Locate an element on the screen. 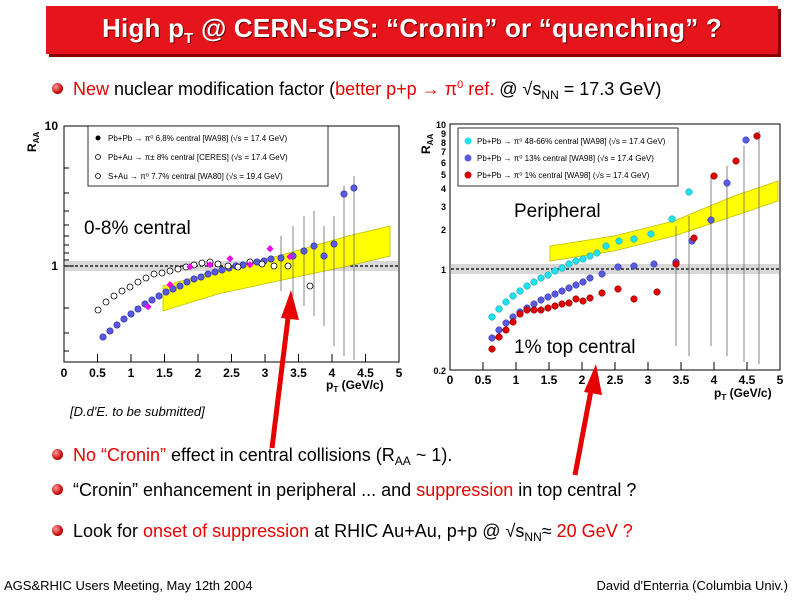 This screenshot has height=600, width=800. left-ytick-10: 10 is located at coordinates (52, 126).